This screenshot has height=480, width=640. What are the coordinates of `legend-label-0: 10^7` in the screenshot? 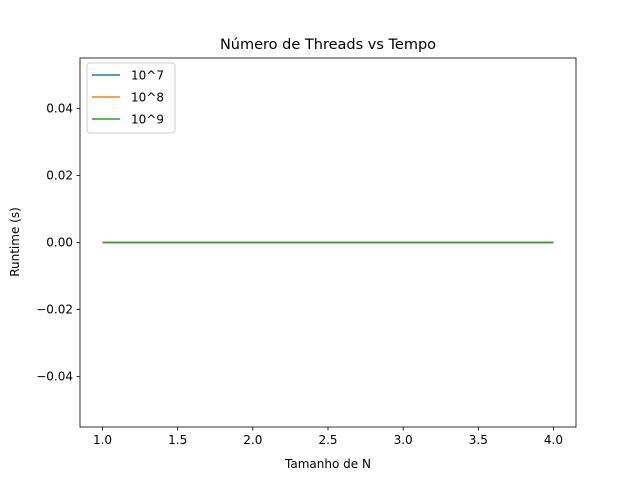 It's located at (147, 76).